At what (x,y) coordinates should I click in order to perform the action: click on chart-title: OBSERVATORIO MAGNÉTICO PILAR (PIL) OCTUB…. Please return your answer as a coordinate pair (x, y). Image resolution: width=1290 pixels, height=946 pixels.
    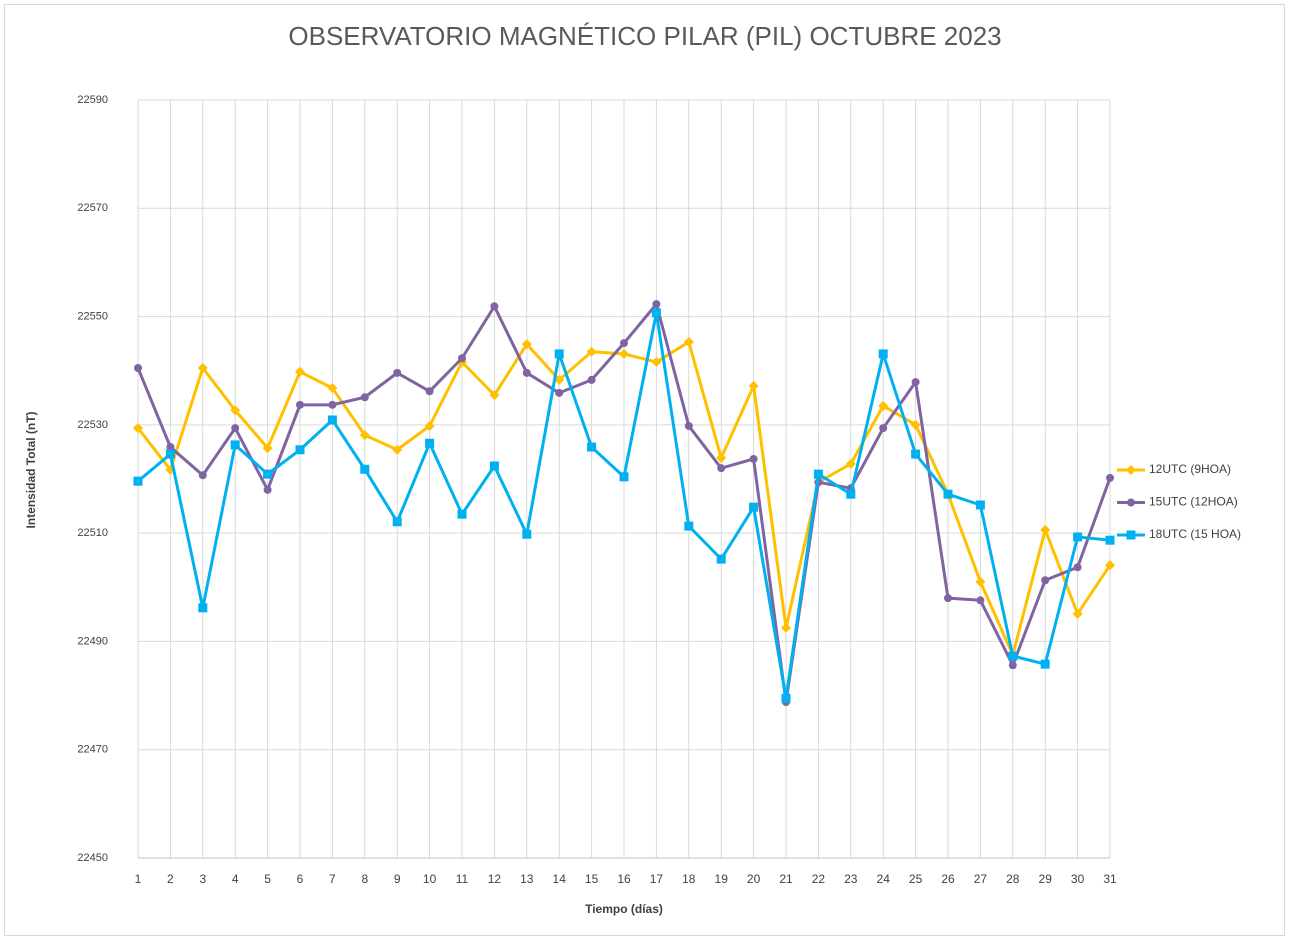
    Looking at the image, I should click on (644, 36).